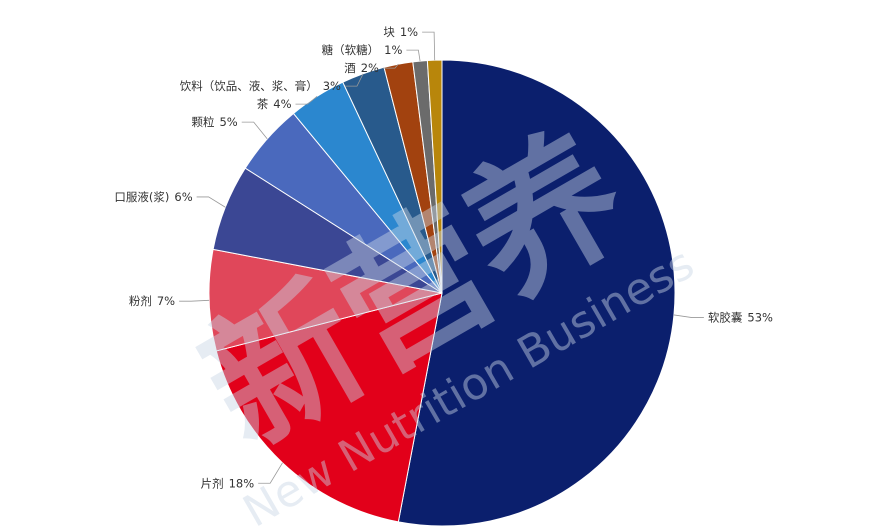  I want to click on category-label: 茶, so click(263, 104).